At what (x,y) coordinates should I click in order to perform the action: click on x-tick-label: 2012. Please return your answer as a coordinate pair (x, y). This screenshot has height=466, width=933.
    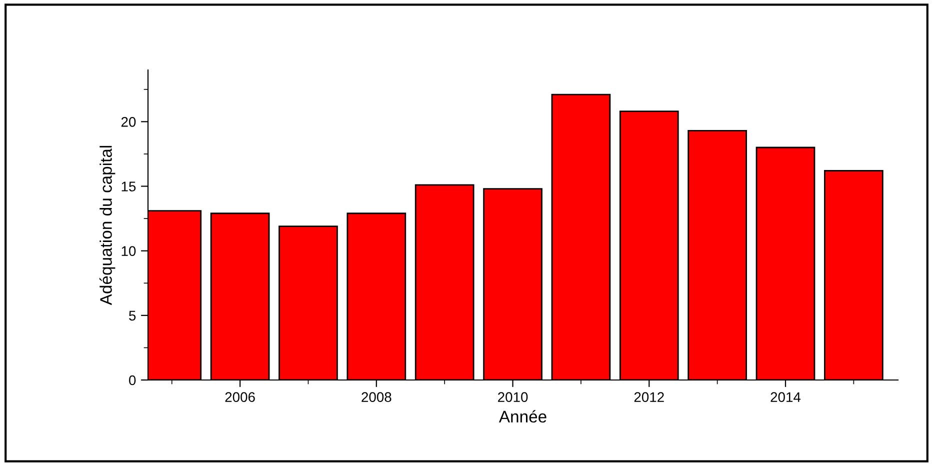
    Looking at the image, I should click on (649, 397).